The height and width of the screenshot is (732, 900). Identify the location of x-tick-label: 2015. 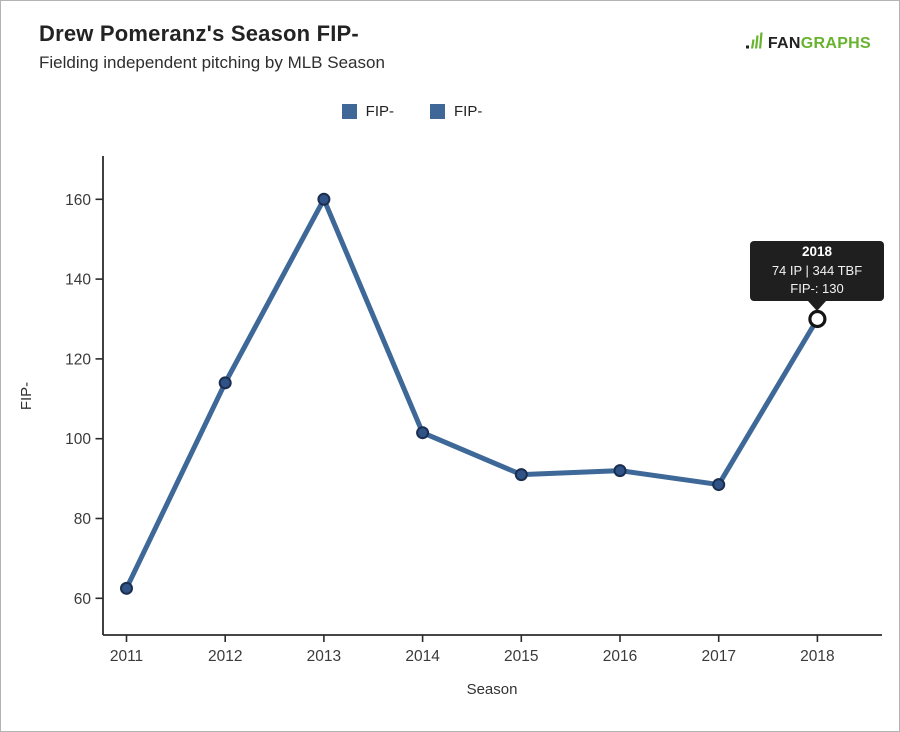
(521, 656).